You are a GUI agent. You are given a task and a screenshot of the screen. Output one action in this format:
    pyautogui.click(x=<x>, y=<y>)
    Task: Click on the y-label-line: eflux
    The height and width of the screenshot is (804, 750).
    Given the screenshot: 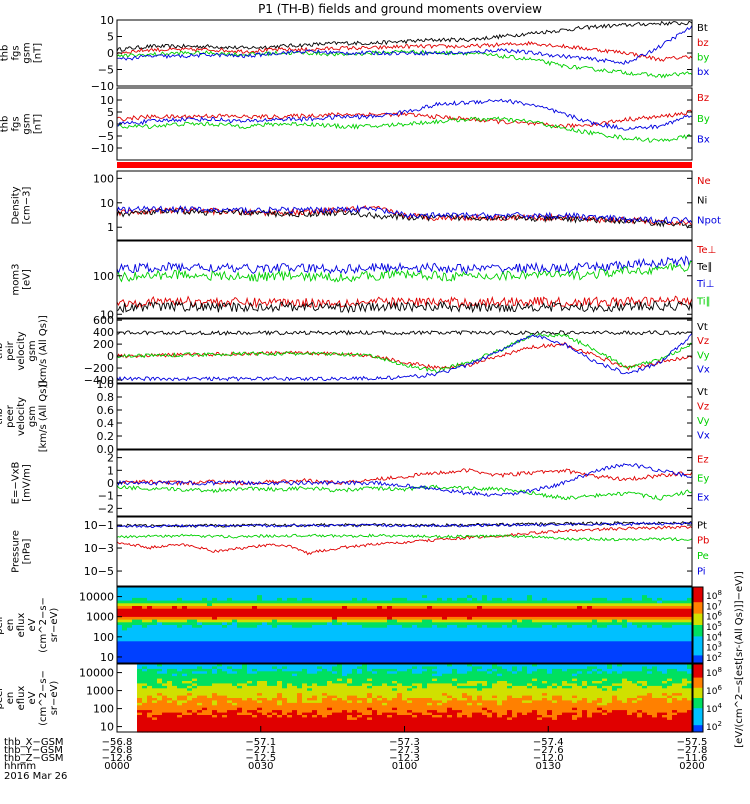 What is the action you would take?
    pyautogui.click(x=21, y=625)
    